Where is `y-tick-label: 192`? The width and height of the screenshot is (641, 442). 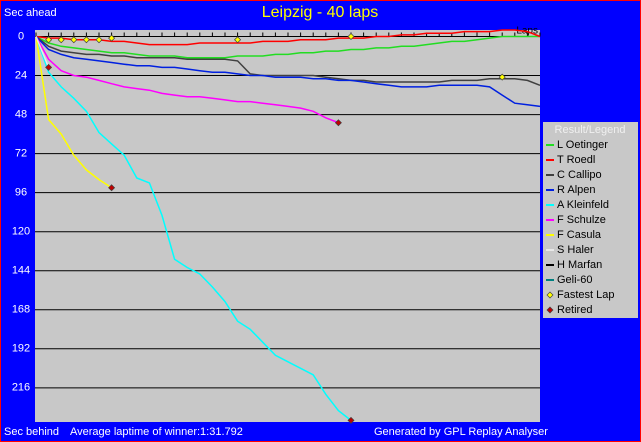 y-tick-label: 192 is located at coordinates (21, 349).